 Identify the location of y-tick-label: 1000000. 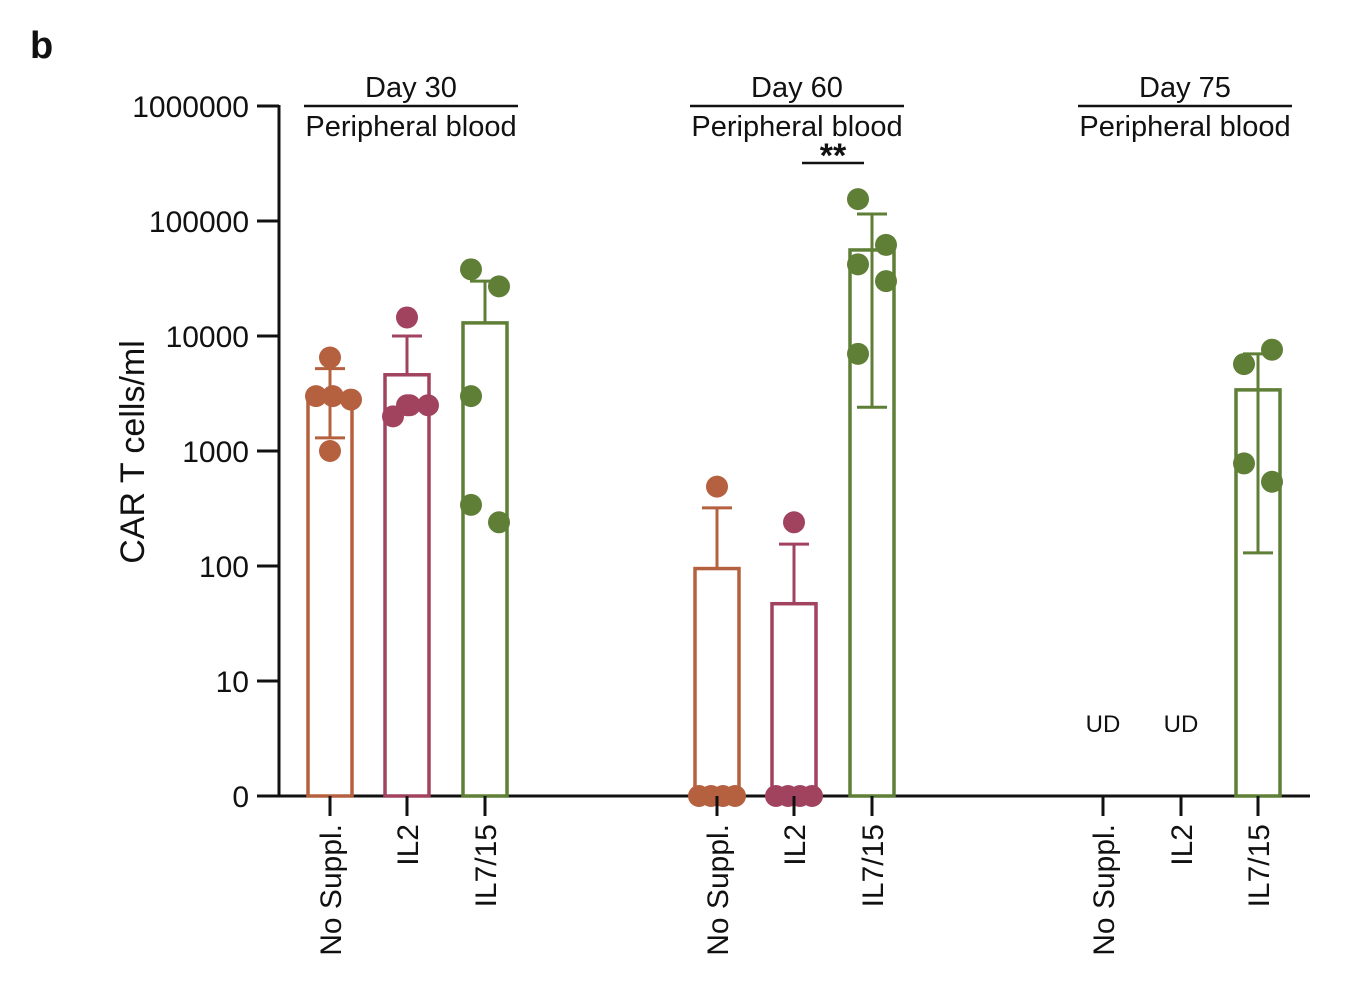
(190, 107).